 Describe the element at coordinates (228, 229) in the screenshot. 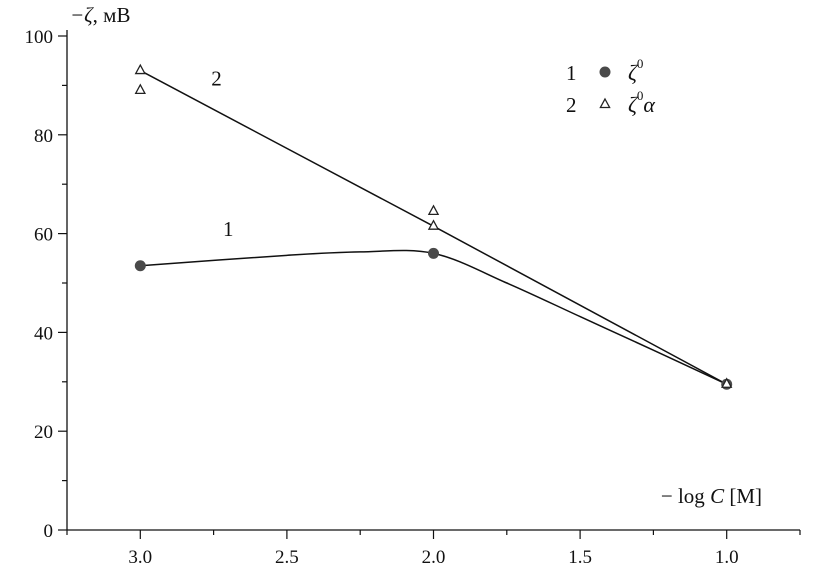

I see `series-1-curve-label: 1` at that location.